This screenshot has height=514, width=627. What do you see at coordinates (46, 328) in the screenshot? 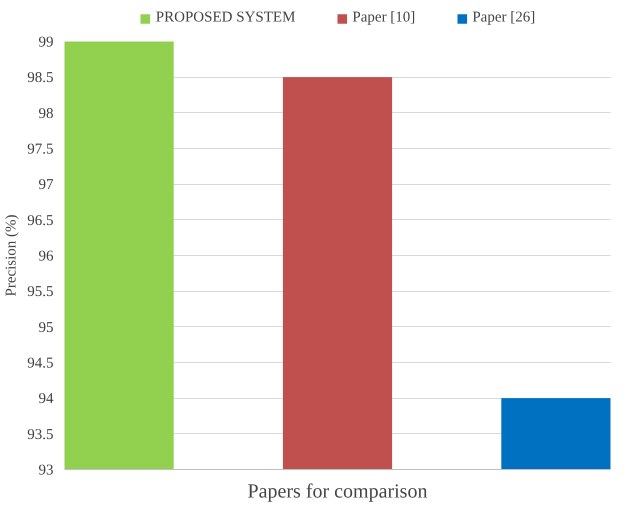
I see `y-tick-label: 95` at bounding box center [46, 328].